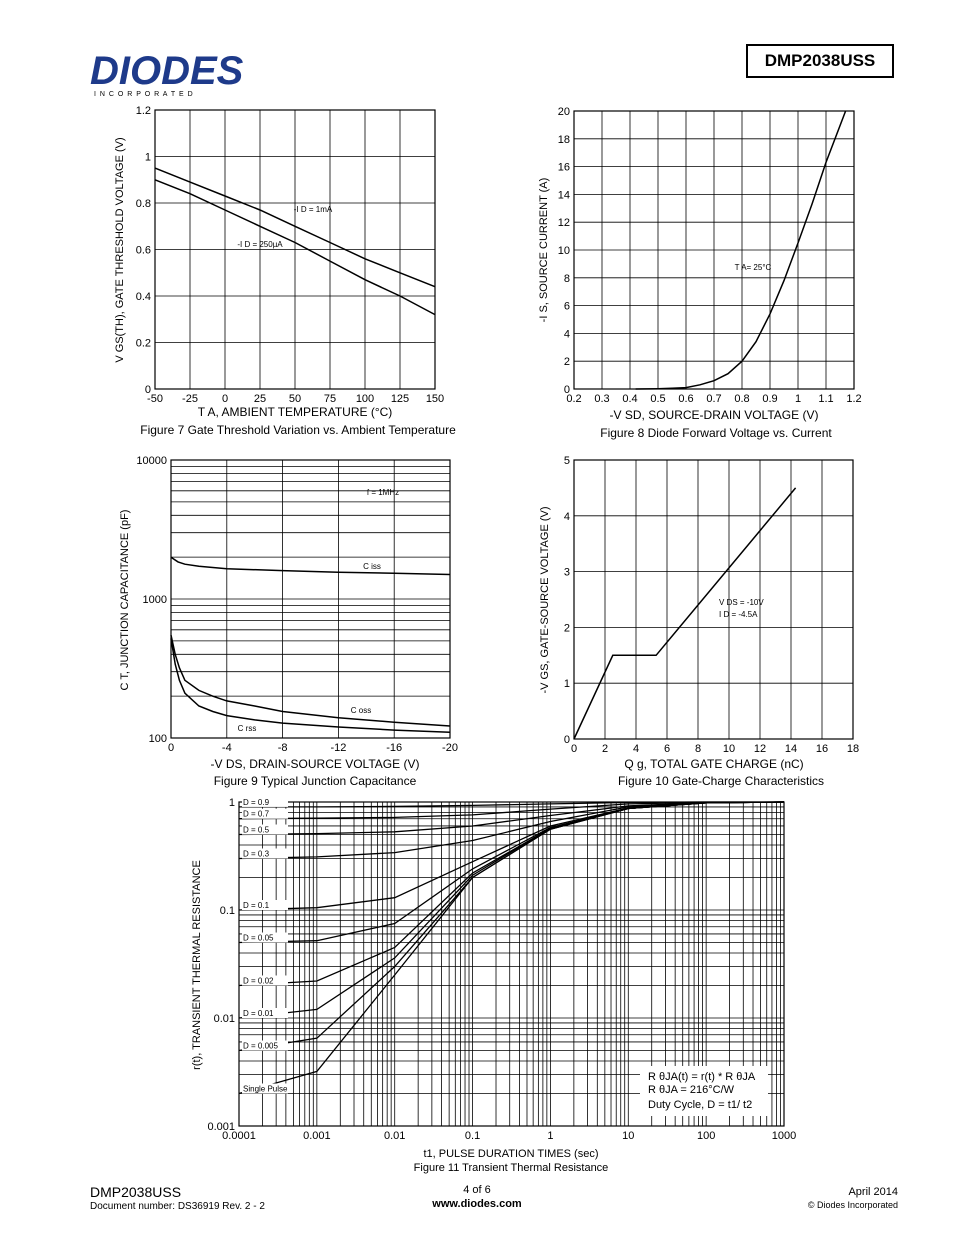 This screenshot has height=1235, width=954. What do you see at coordinates (258, 938) in the screenshot?
I see `curve-label: D = 0.05` at bounding box center [258, 938].